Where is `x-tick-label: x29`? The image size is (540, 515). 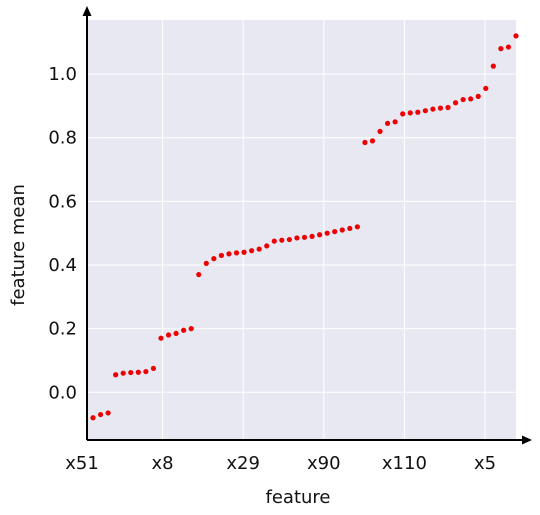
x-tick-label: x29 is located at coordinates (243, 463).